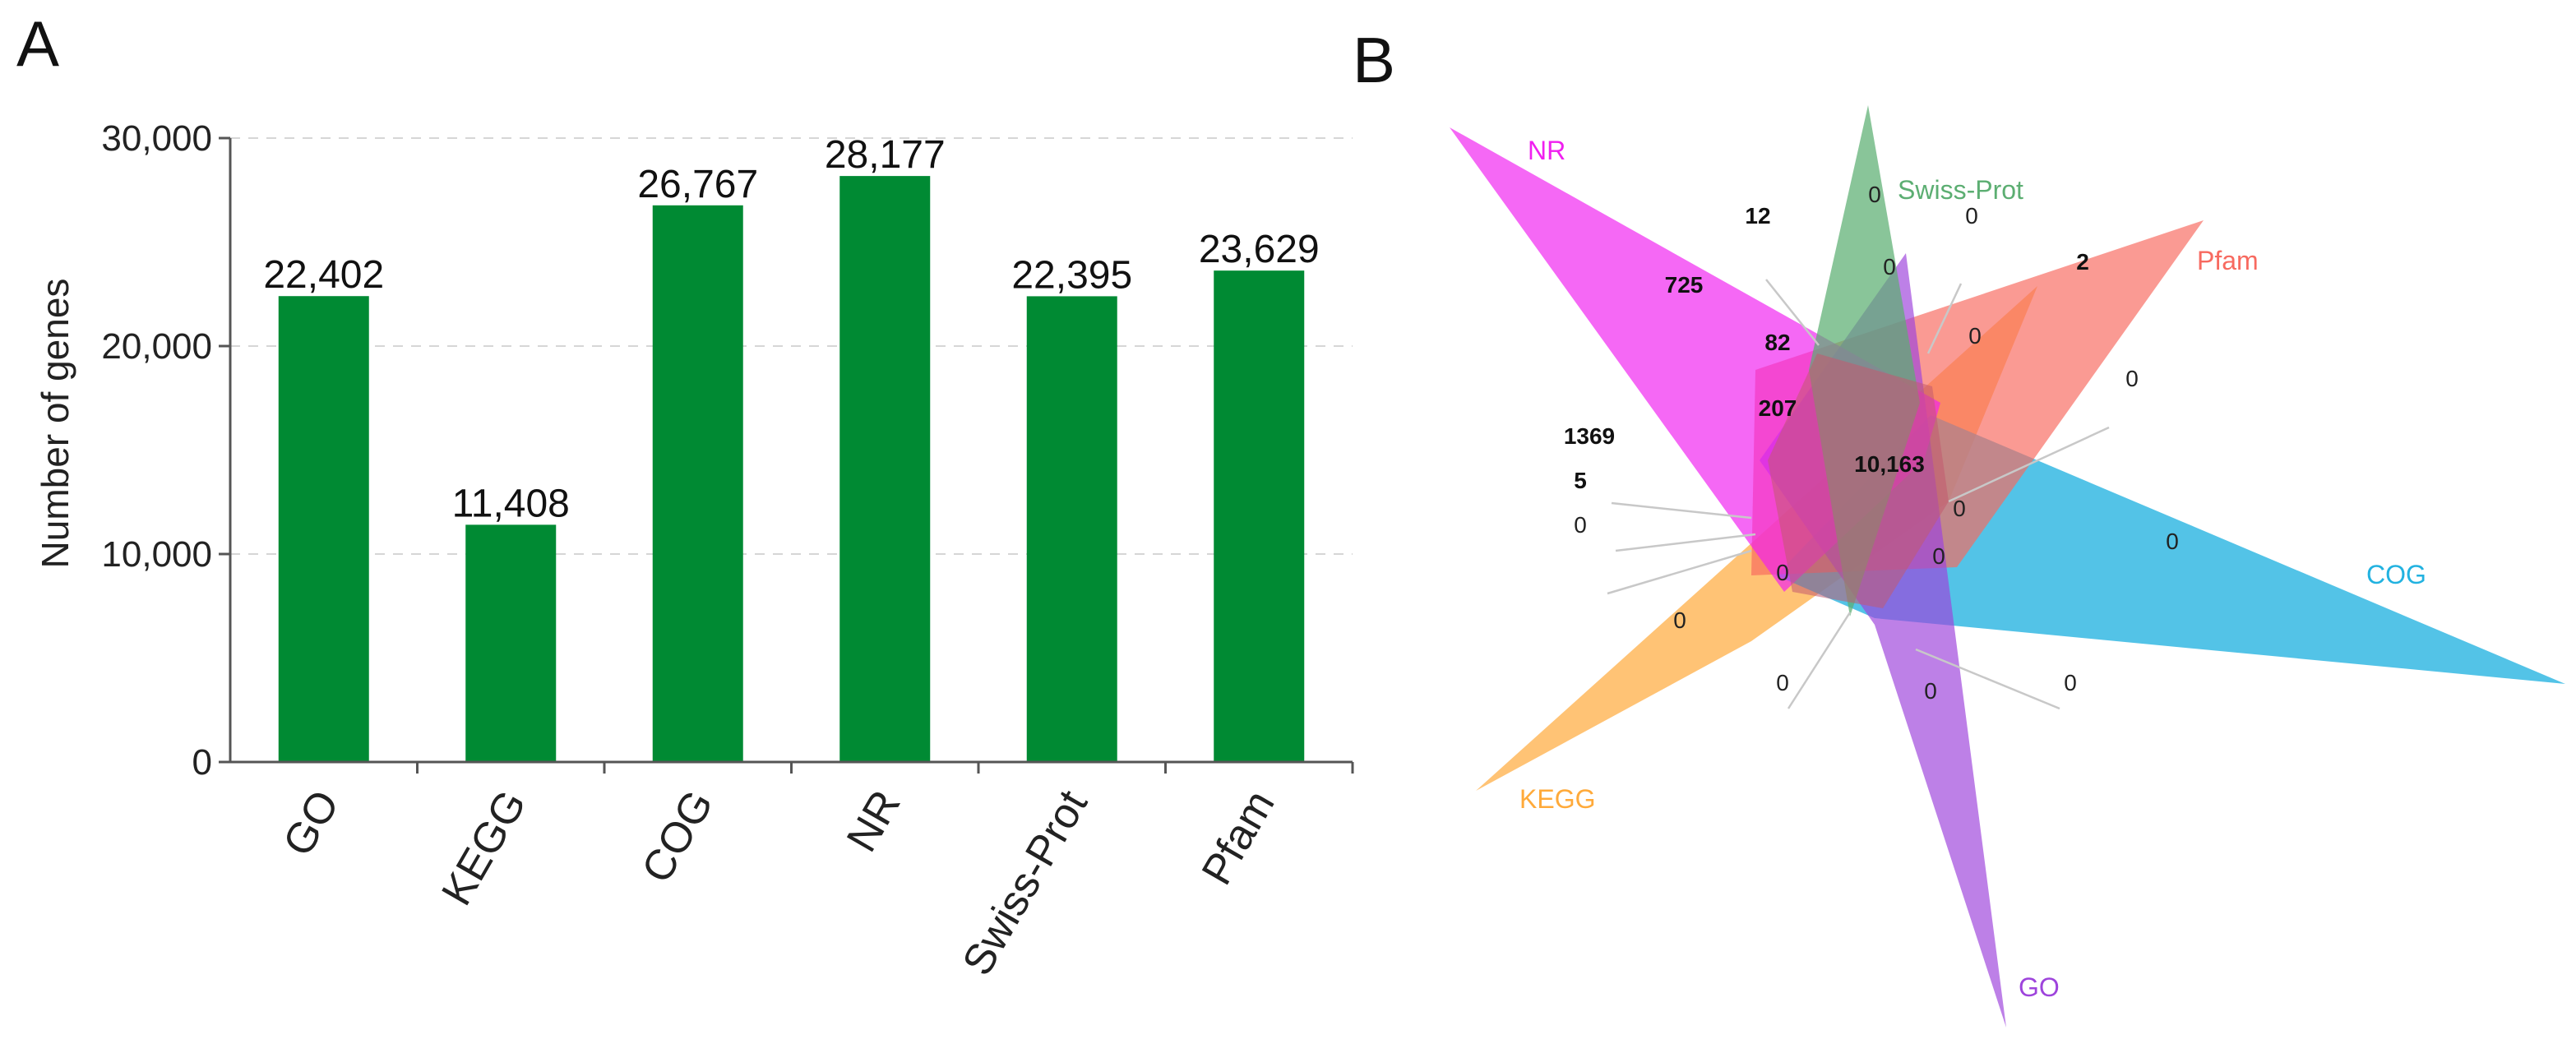  I want to click on bar-value-label: 28,177, so click(885, 155).